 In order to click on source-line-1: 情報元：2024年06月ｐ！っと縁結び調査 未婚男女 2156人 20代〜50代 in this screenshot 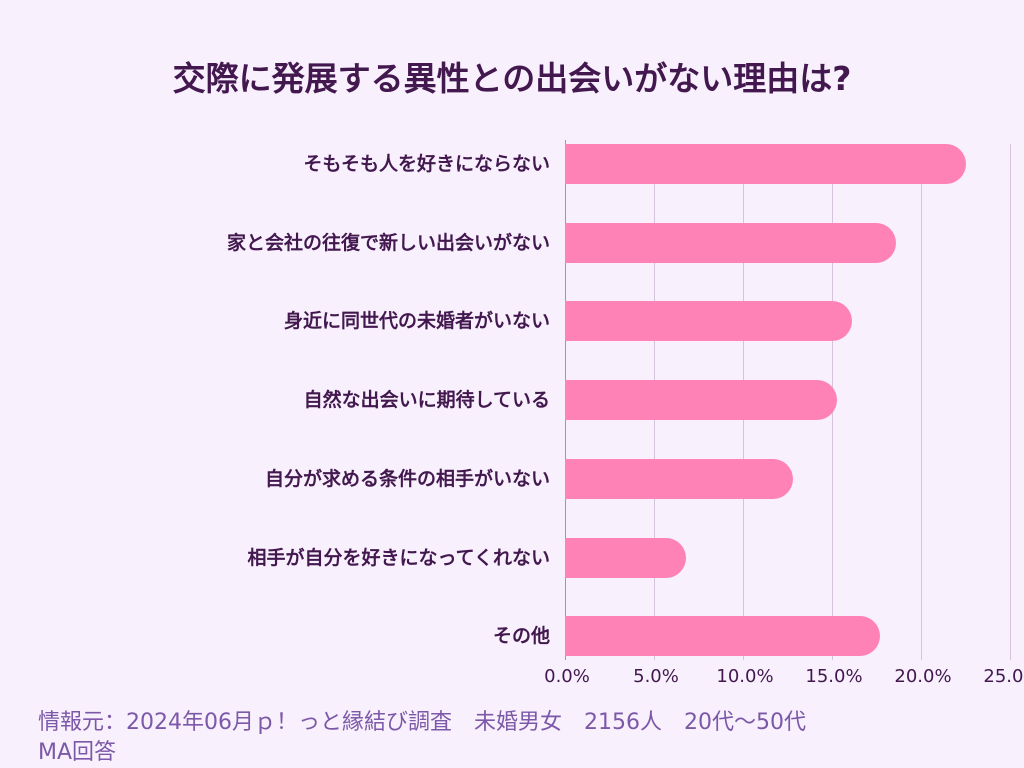, I will do `click(422, 722)`.